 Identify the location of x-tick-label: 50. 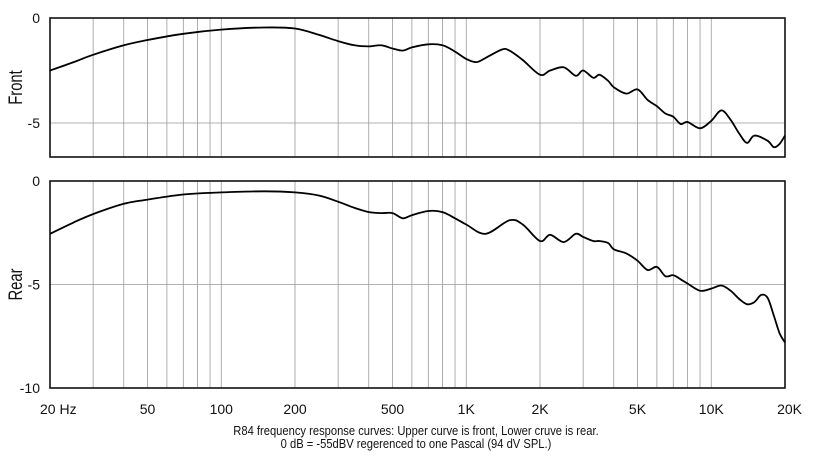
(148, 409).